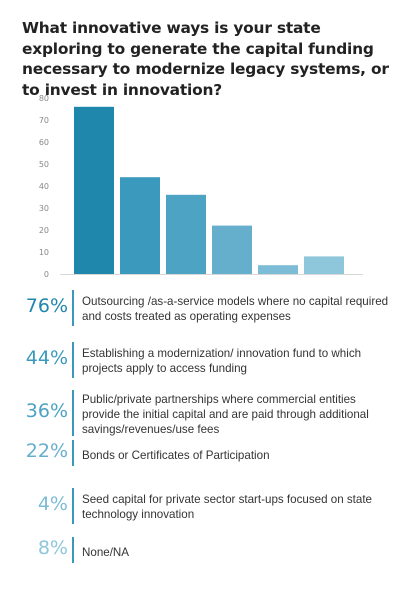 The height and width of the screenshot is (601, 405). I want to click on y-tick-label: 0, so click(46, 274).